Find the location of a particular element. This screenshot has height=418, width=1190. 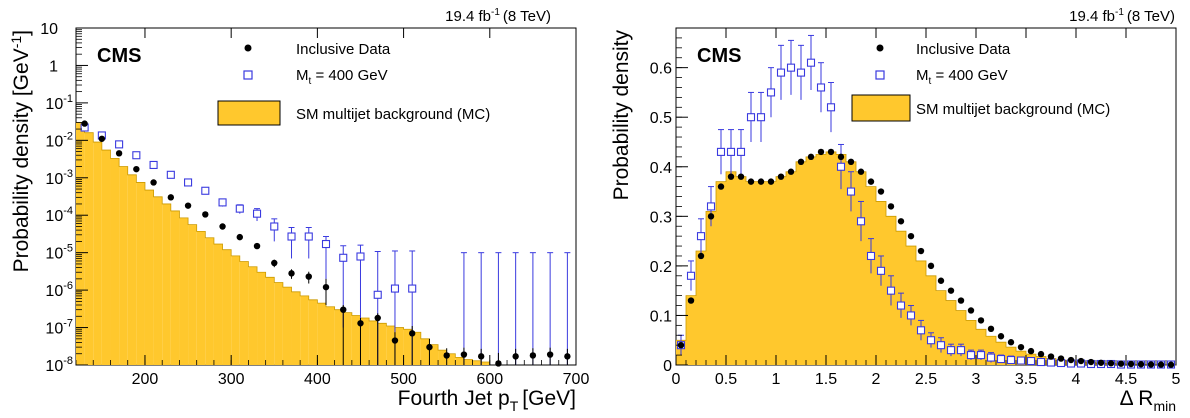

left-x-tick-label: 300 is located at coordinates (231, 379).